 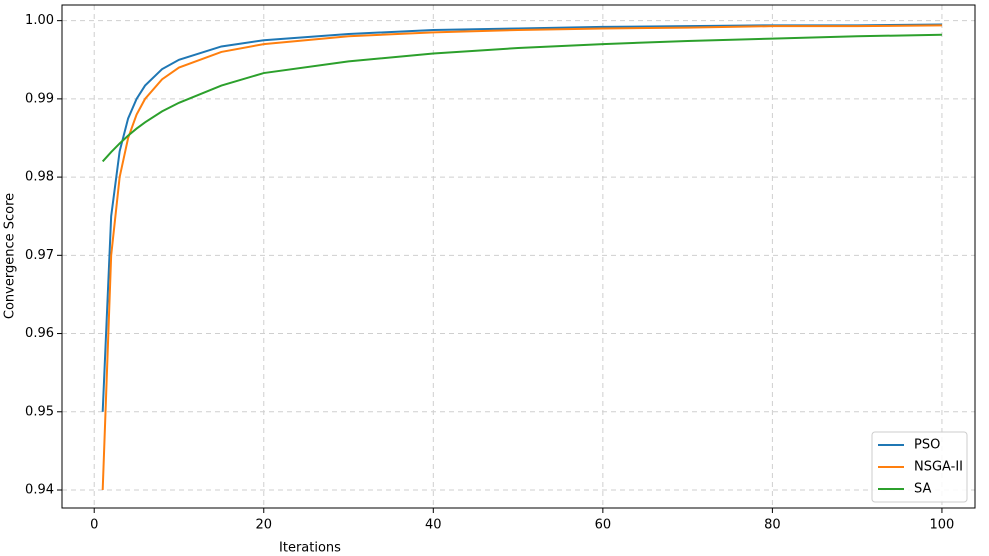 What do you see at coordinates (10, 256) in the screenshot?
I see `y-axis-label: Convergence Score` at bounding box center [10, 256].